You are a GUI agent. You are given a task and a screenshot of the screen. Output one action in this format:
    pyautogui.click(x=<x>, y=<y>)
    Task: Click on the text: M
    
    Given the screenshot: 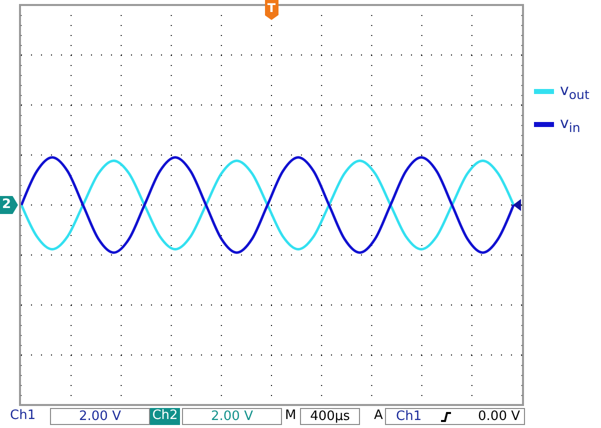 What is the action you would take?
    pyautogui.click(x=291, y=416)
    